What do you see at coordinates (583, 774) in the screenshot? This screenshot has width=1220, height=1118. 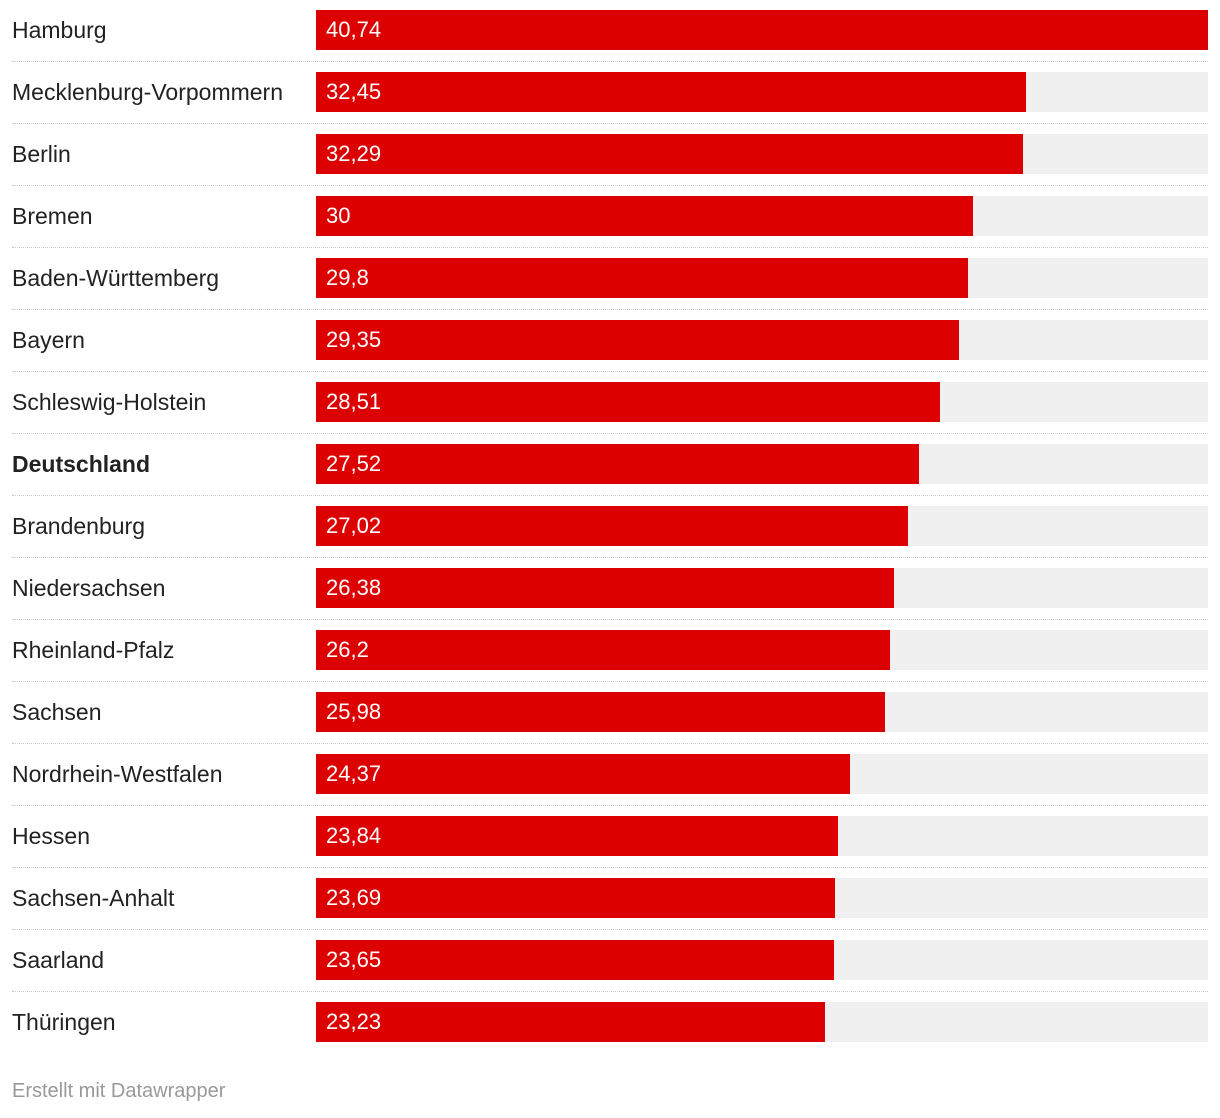 I see `bar-nordrhein-westfalen` at bounding box center [583, 774].